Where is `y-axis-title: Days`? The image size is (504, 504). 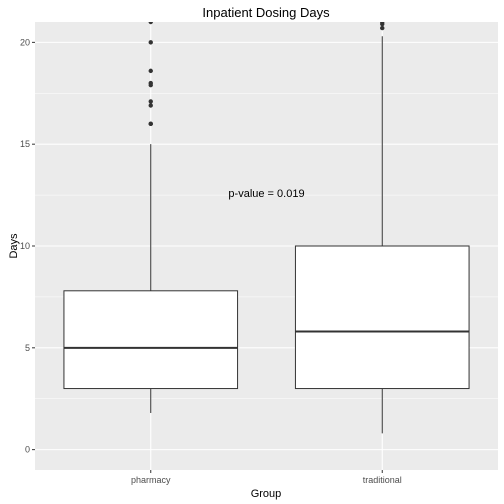
y-axis-title: Days is located at coordinates (14, 246).